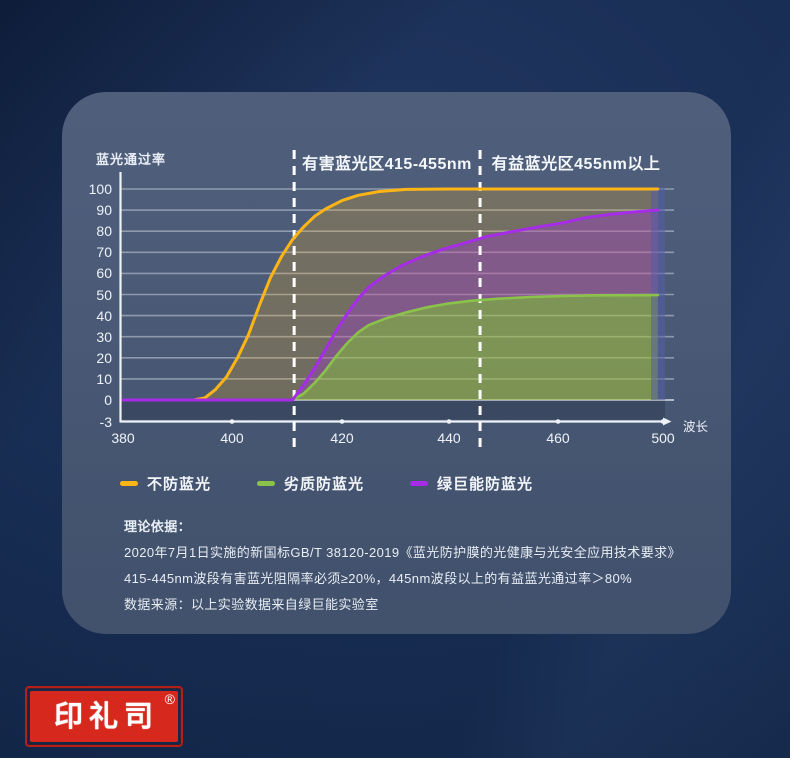 The image size is (790, 758). I want to click on x-tick-label: 500, so click(663, 438).